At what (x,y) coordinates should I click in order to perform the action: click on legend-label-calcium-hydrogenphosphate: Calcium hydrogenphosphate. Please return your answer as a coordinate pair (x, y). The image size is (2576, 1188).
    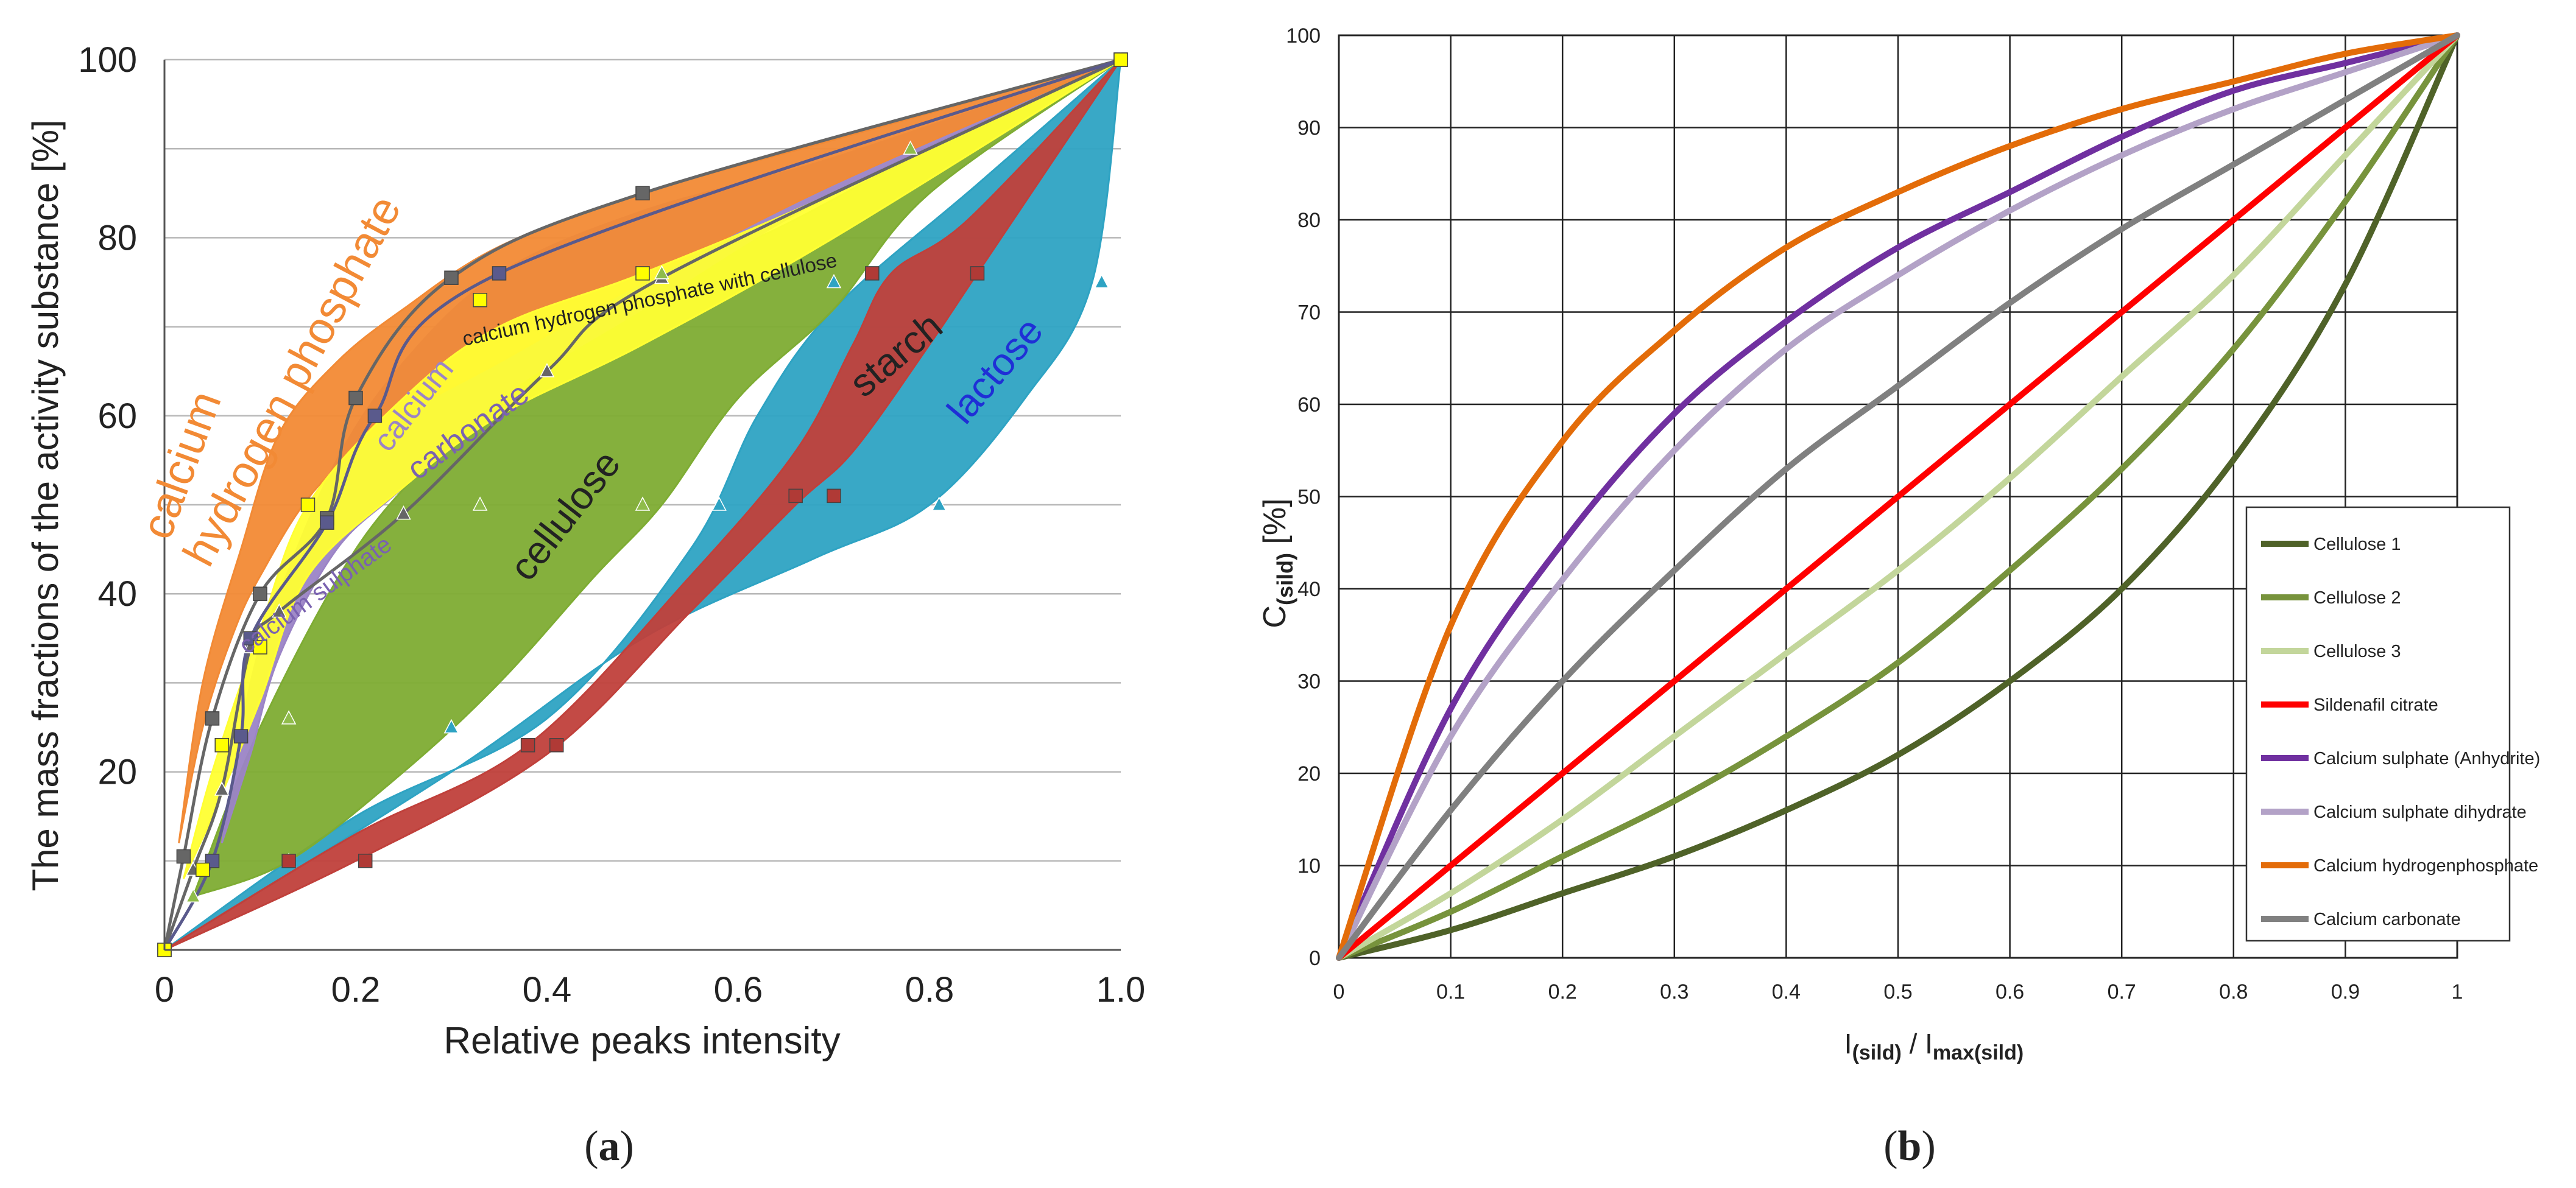
    Looking at the image, I should click on (2425, 866).